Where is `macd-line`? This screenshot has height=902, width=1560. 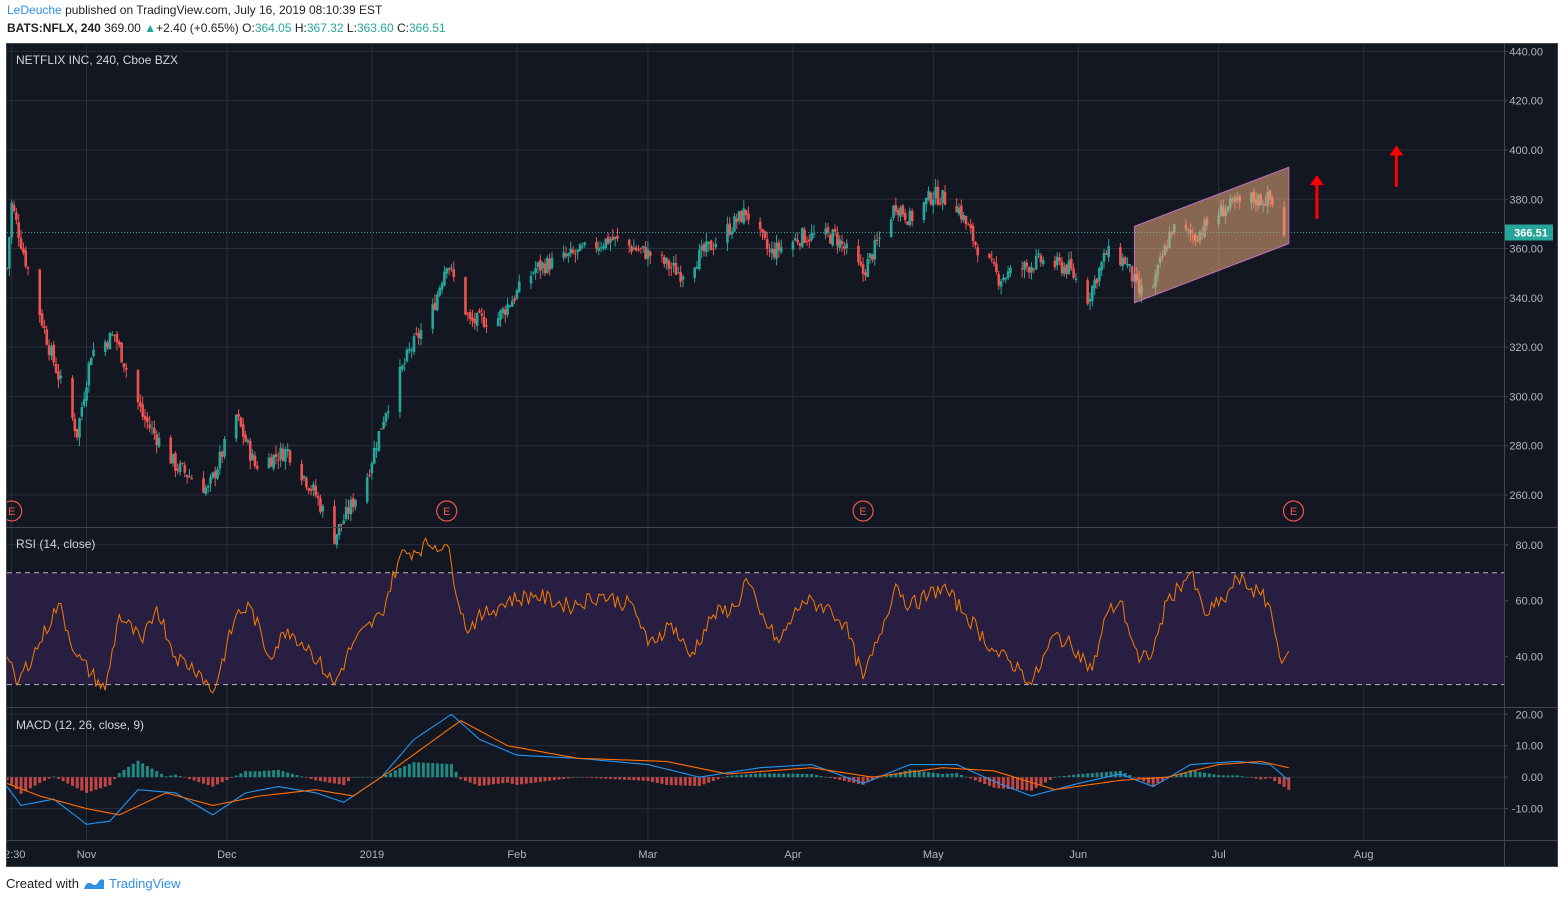 macd-line is located at coordinates (648, 769).